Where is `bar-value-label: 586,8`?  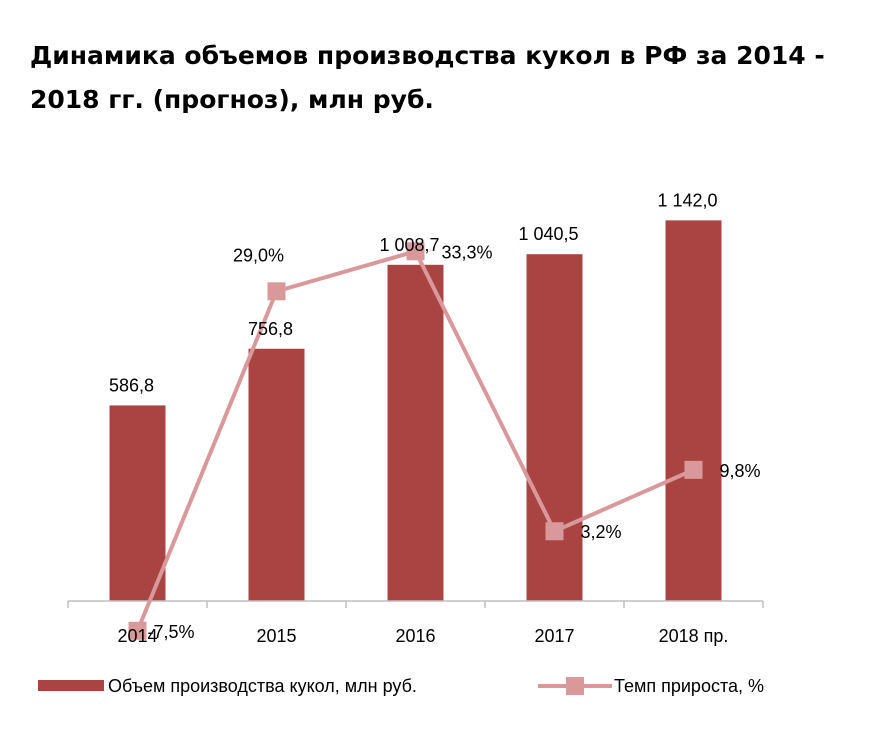 bar-value-label: 586,8 is located at coordinates (131, 385).